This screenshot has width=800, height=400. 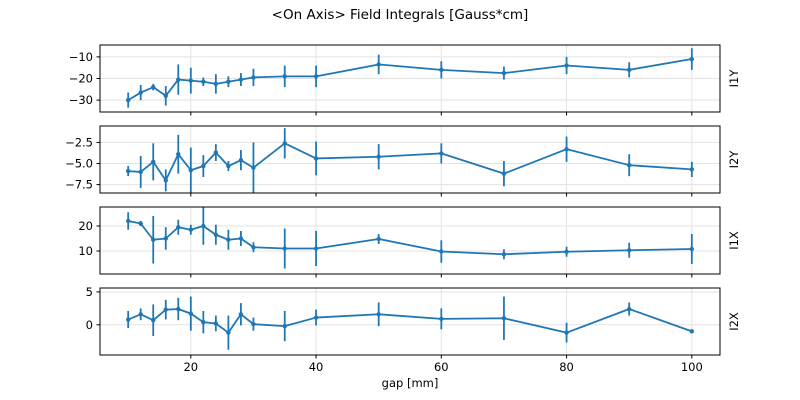 I want to click on y-tick-labels: −30 −20 −10, so click(x=81, y=78).